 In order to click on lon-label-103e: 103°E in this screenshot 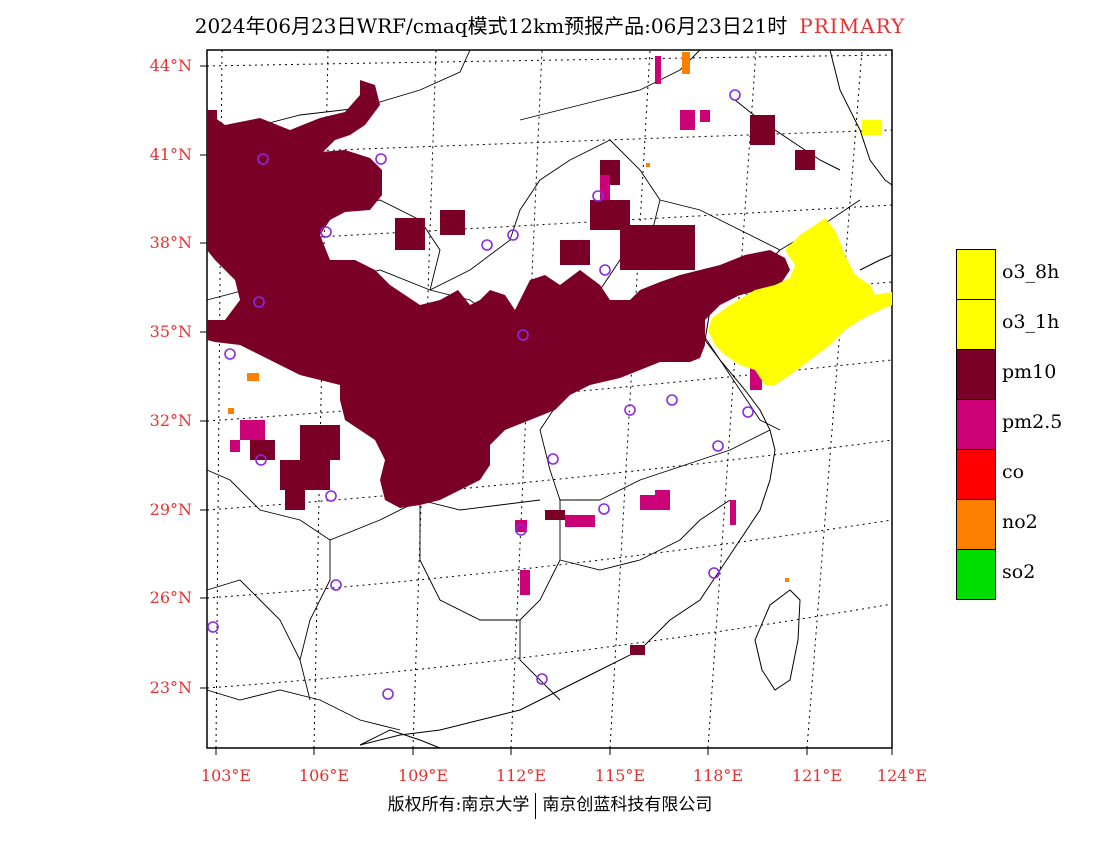, I will do `click(226, 775)`.